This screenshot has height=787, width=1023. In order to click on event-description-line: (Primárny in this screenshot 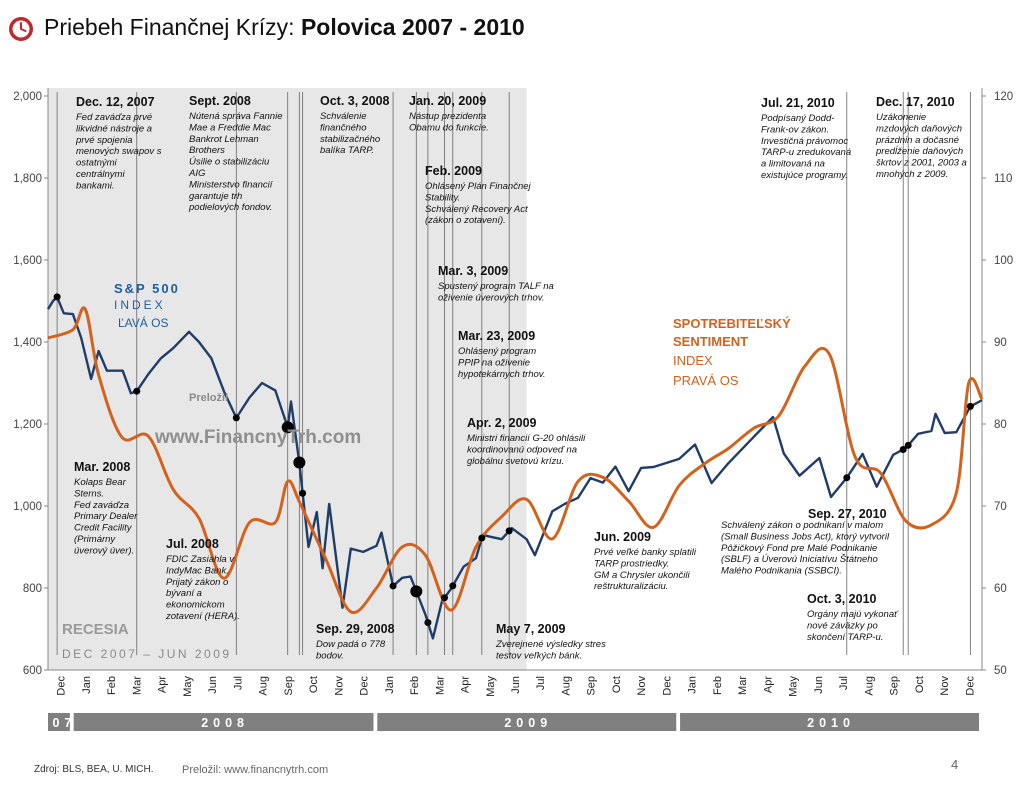, I will do `click(95, 539)`.